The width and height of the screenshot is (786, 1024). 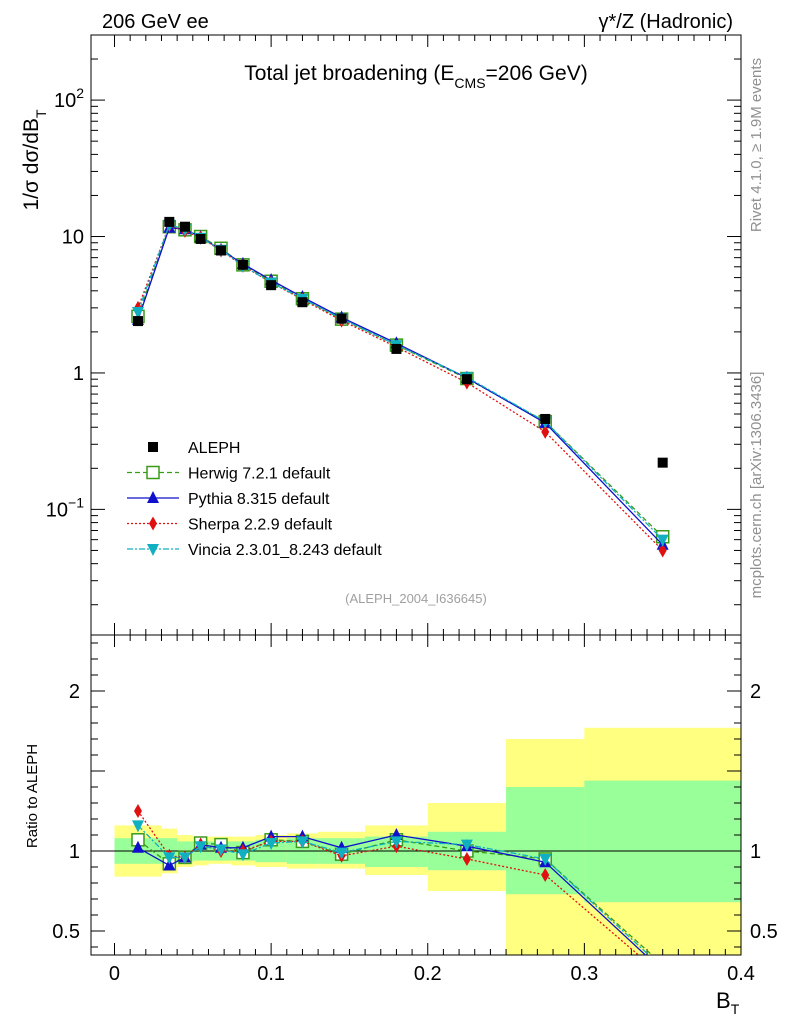 What do you see at coordinates (74, 692) in the screenshot?
I see `ratio-y-tick-label: 2` at bounding box center [74, 692].